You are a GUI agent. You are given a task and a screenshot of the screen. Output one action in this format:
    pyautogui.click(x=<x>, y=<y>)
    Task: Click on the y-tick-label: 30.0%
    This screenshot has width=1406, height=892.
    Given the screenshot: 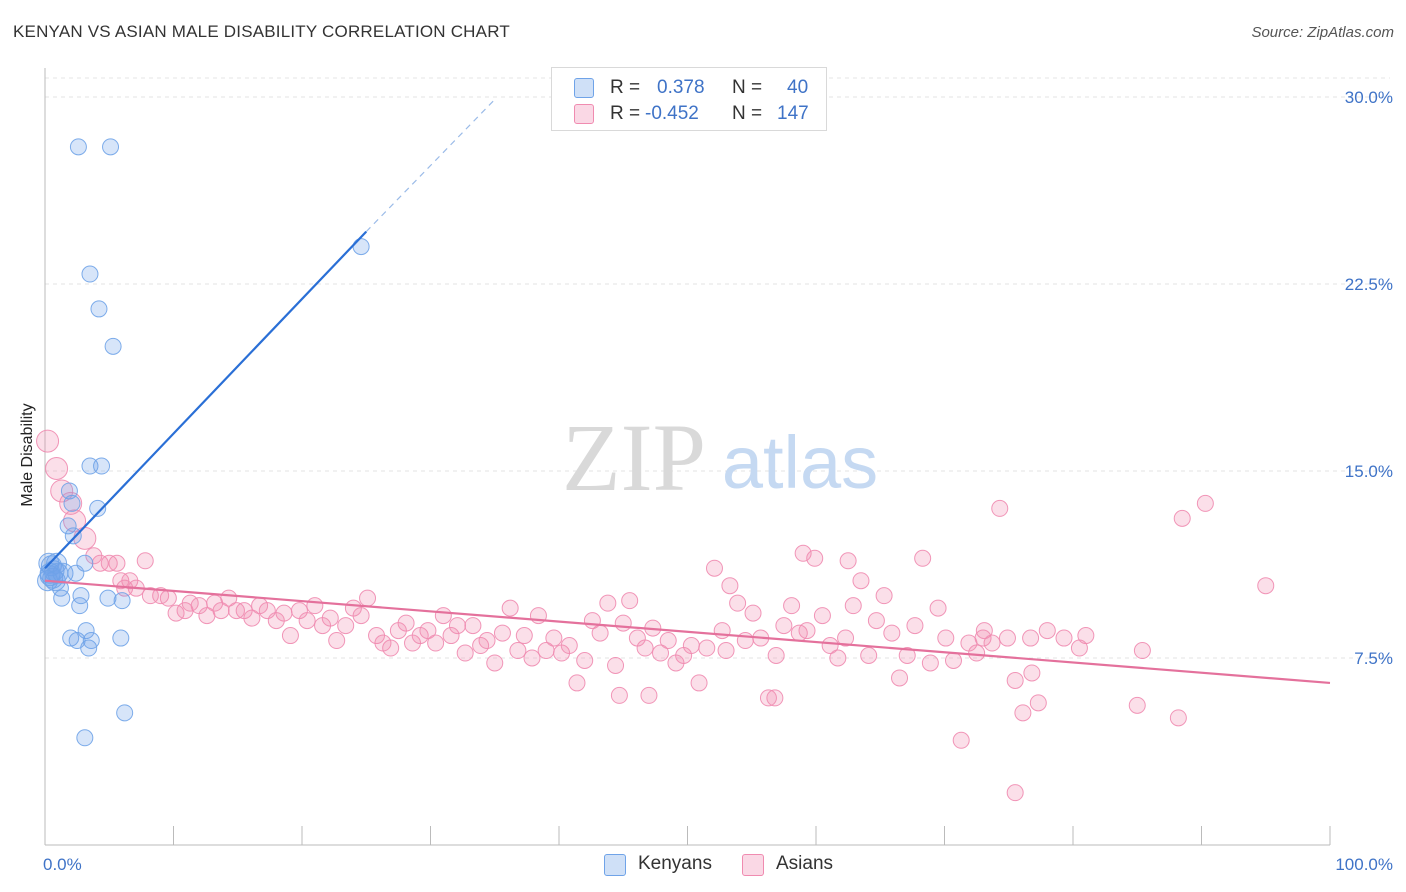 What is the action you would take?
    pyautogui.click(x=1369, y=97)
    